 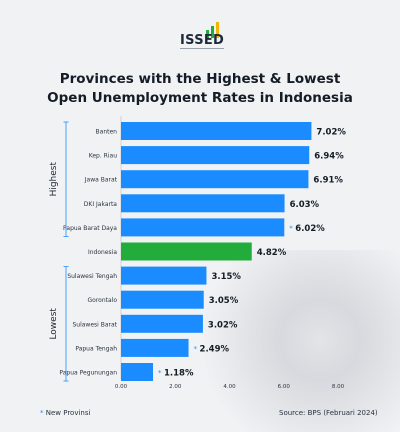 I want to click on footnote: * New Provinsi, so click(x=65, y=413).